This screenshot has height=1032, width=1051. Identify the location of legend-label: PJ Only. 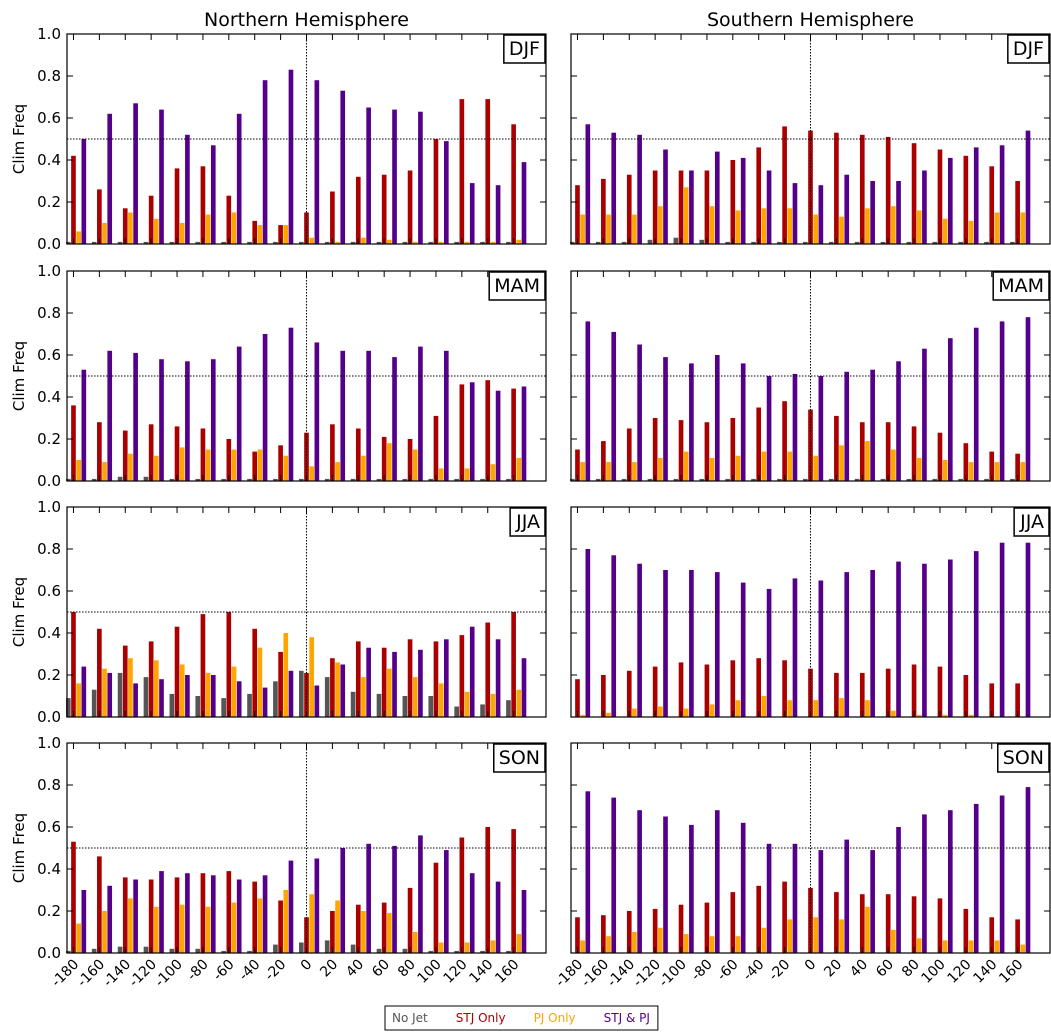
(555, 1018).